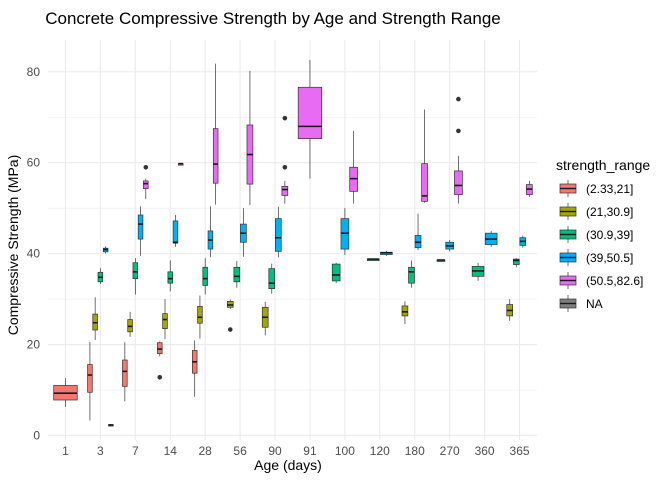  Describe the element at coordinates (100, 451) in the screenshot. I see `x-tick-label: 3` at that location.